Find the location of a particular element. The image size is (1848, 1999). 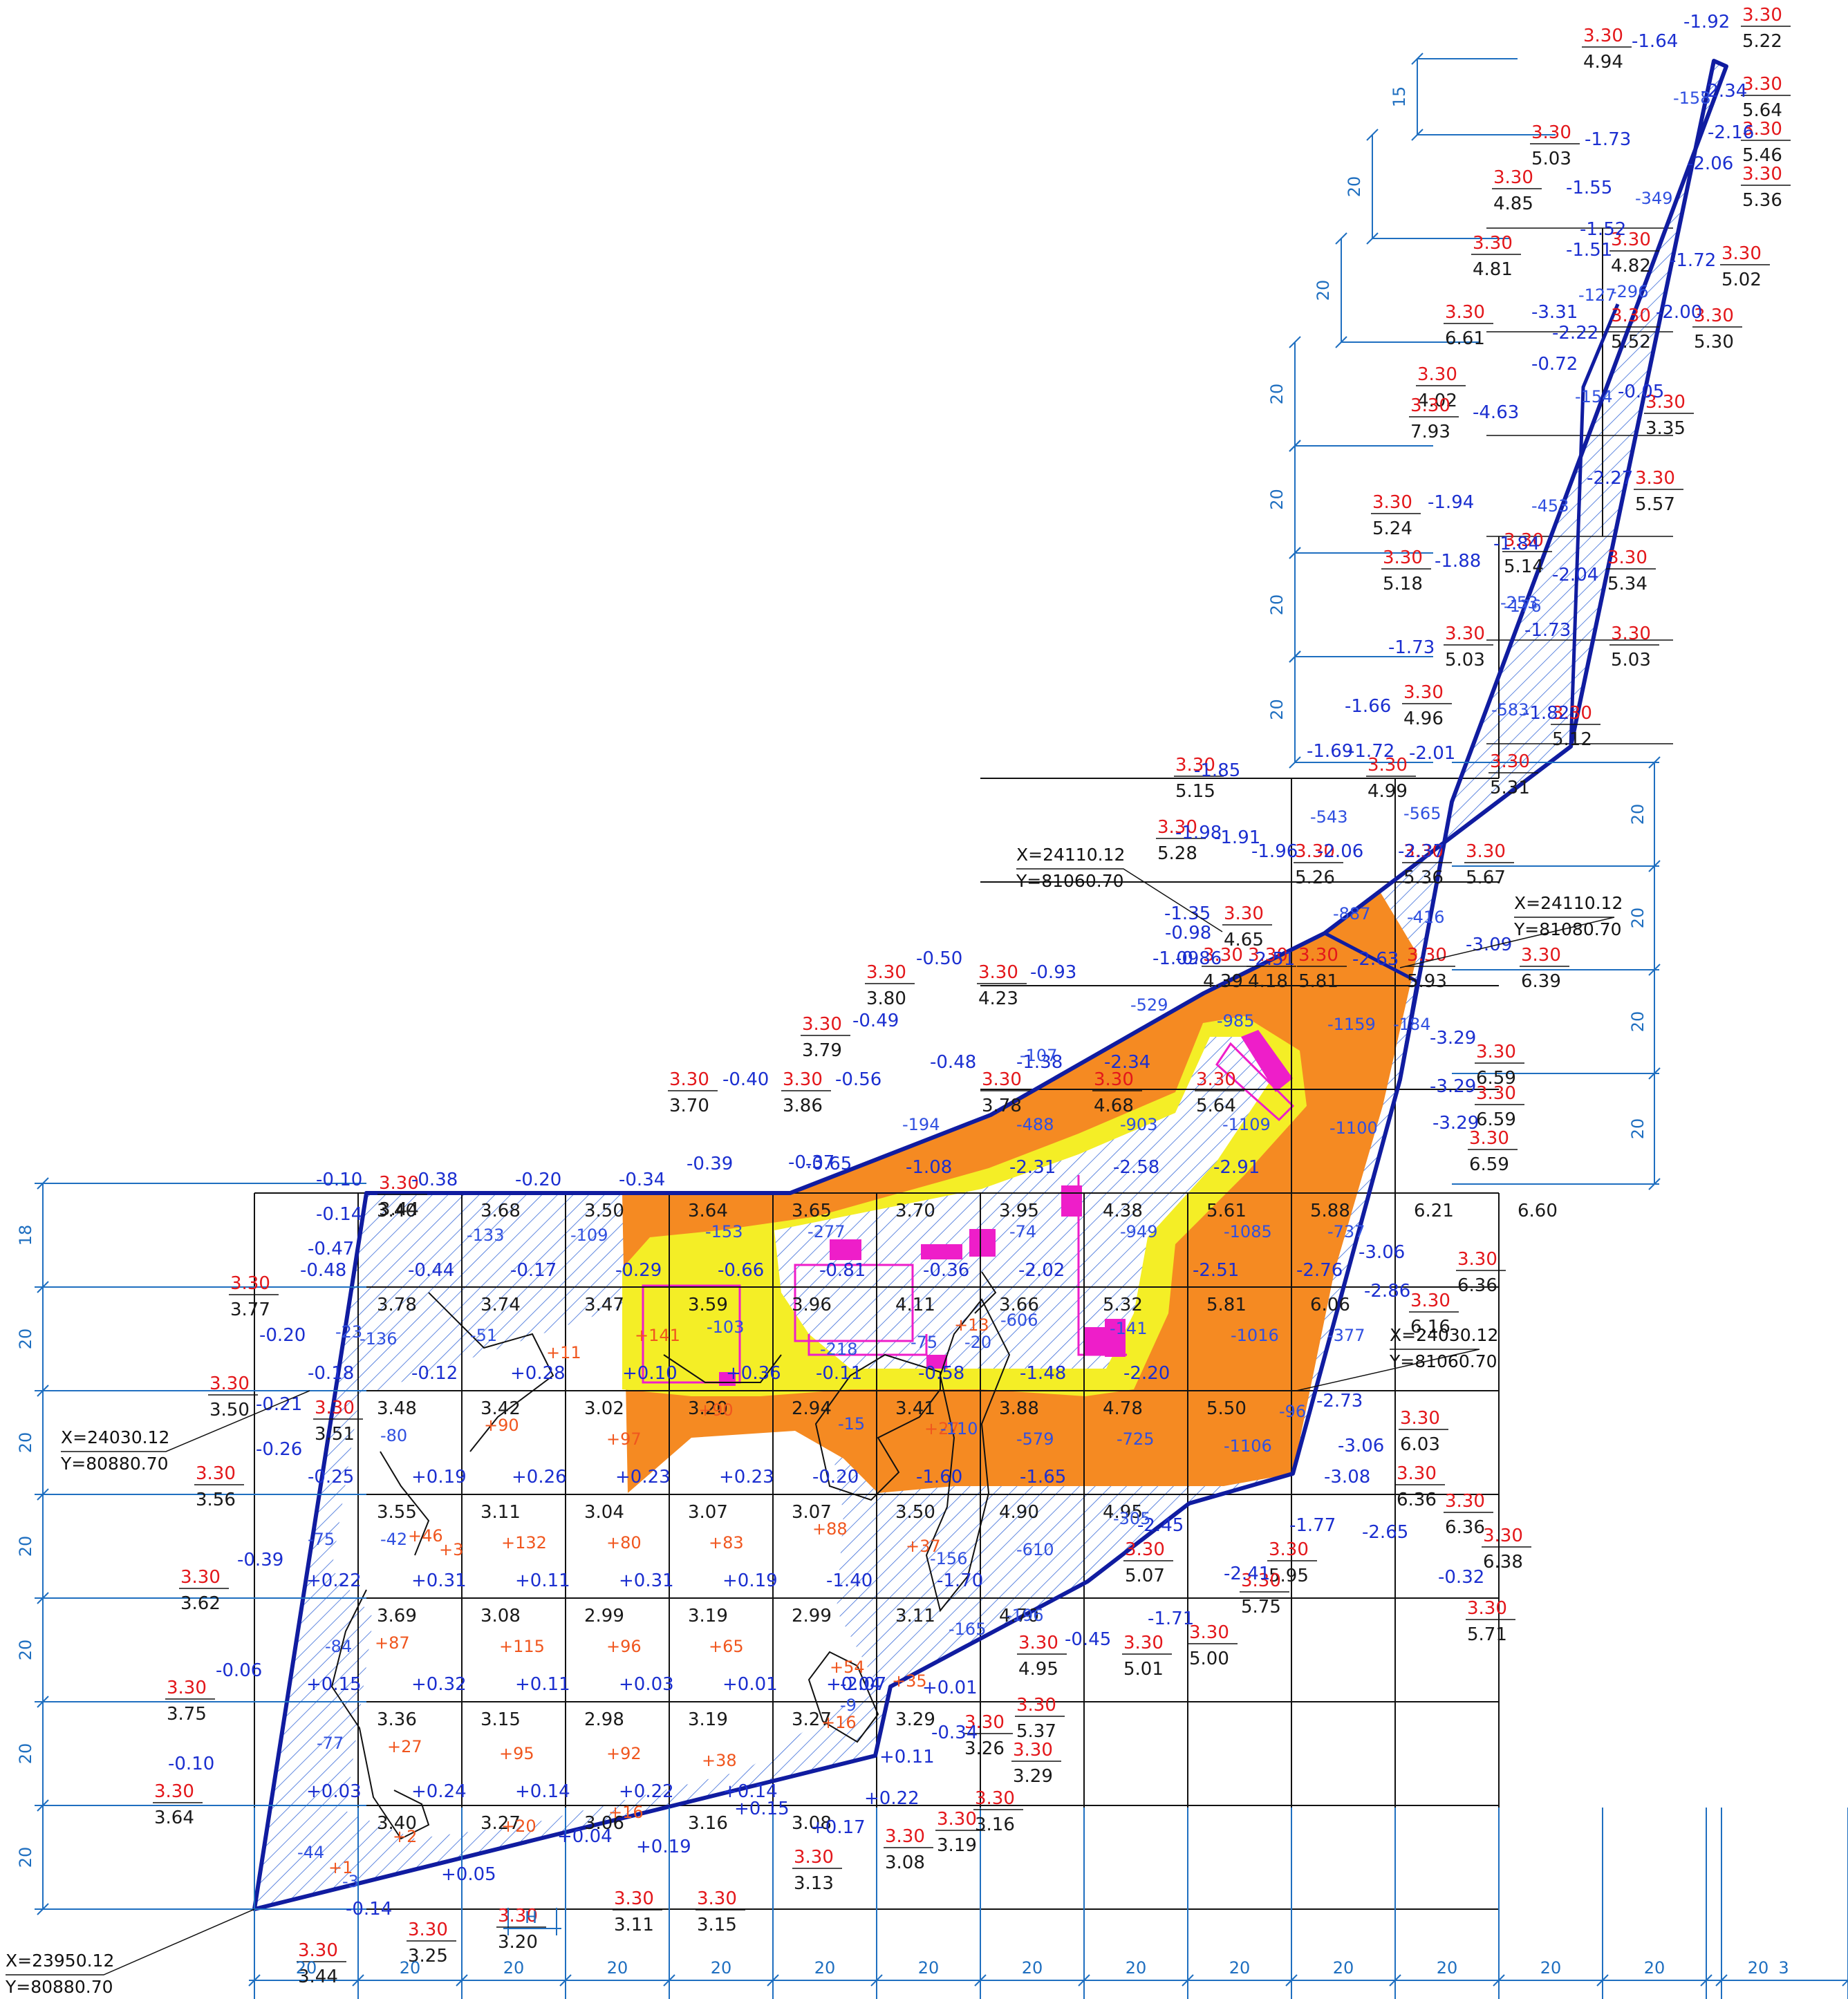

fill-volume: +141 is located at coordinates (657, 1335).